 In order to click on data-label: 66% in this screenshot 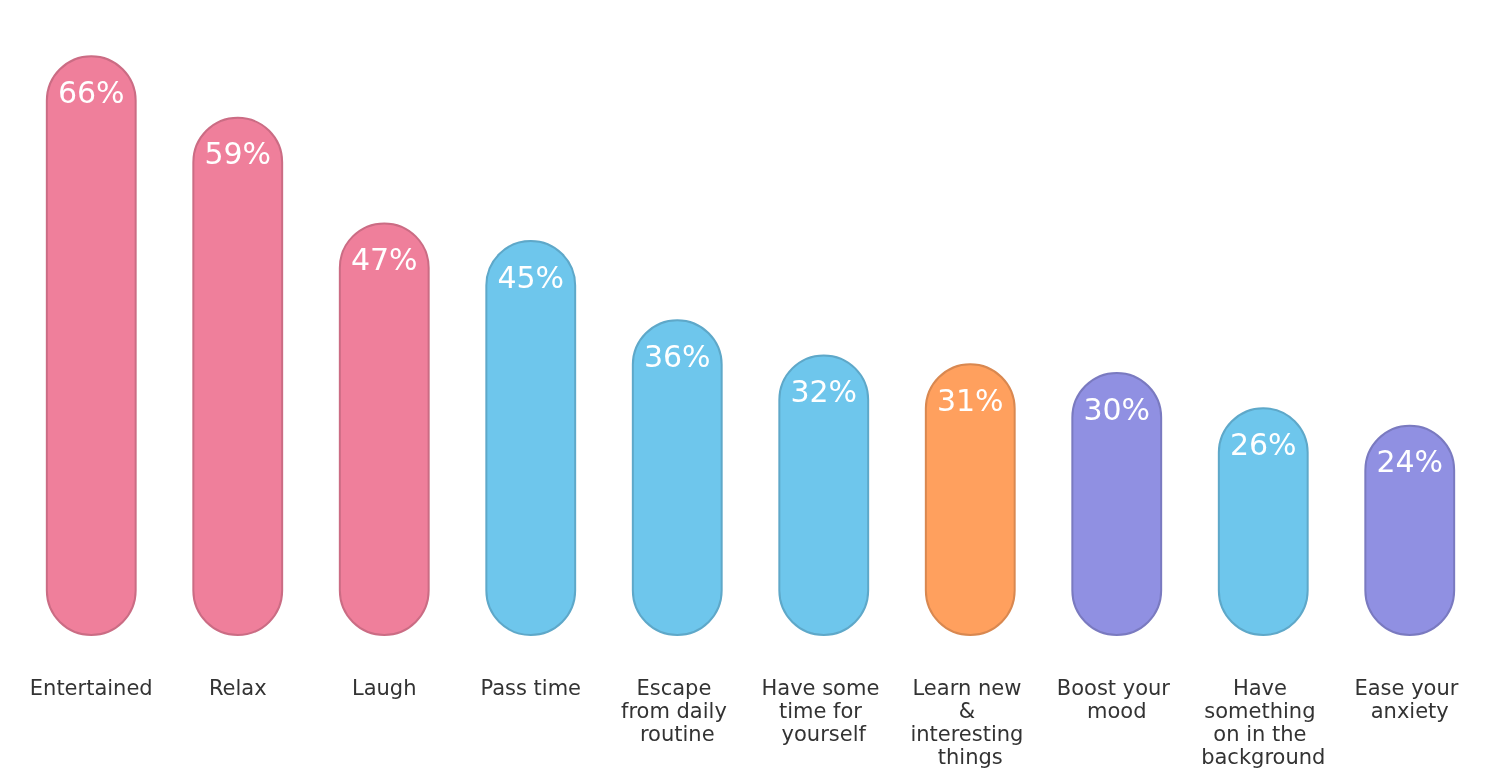, I will do `click(91, 92)`.